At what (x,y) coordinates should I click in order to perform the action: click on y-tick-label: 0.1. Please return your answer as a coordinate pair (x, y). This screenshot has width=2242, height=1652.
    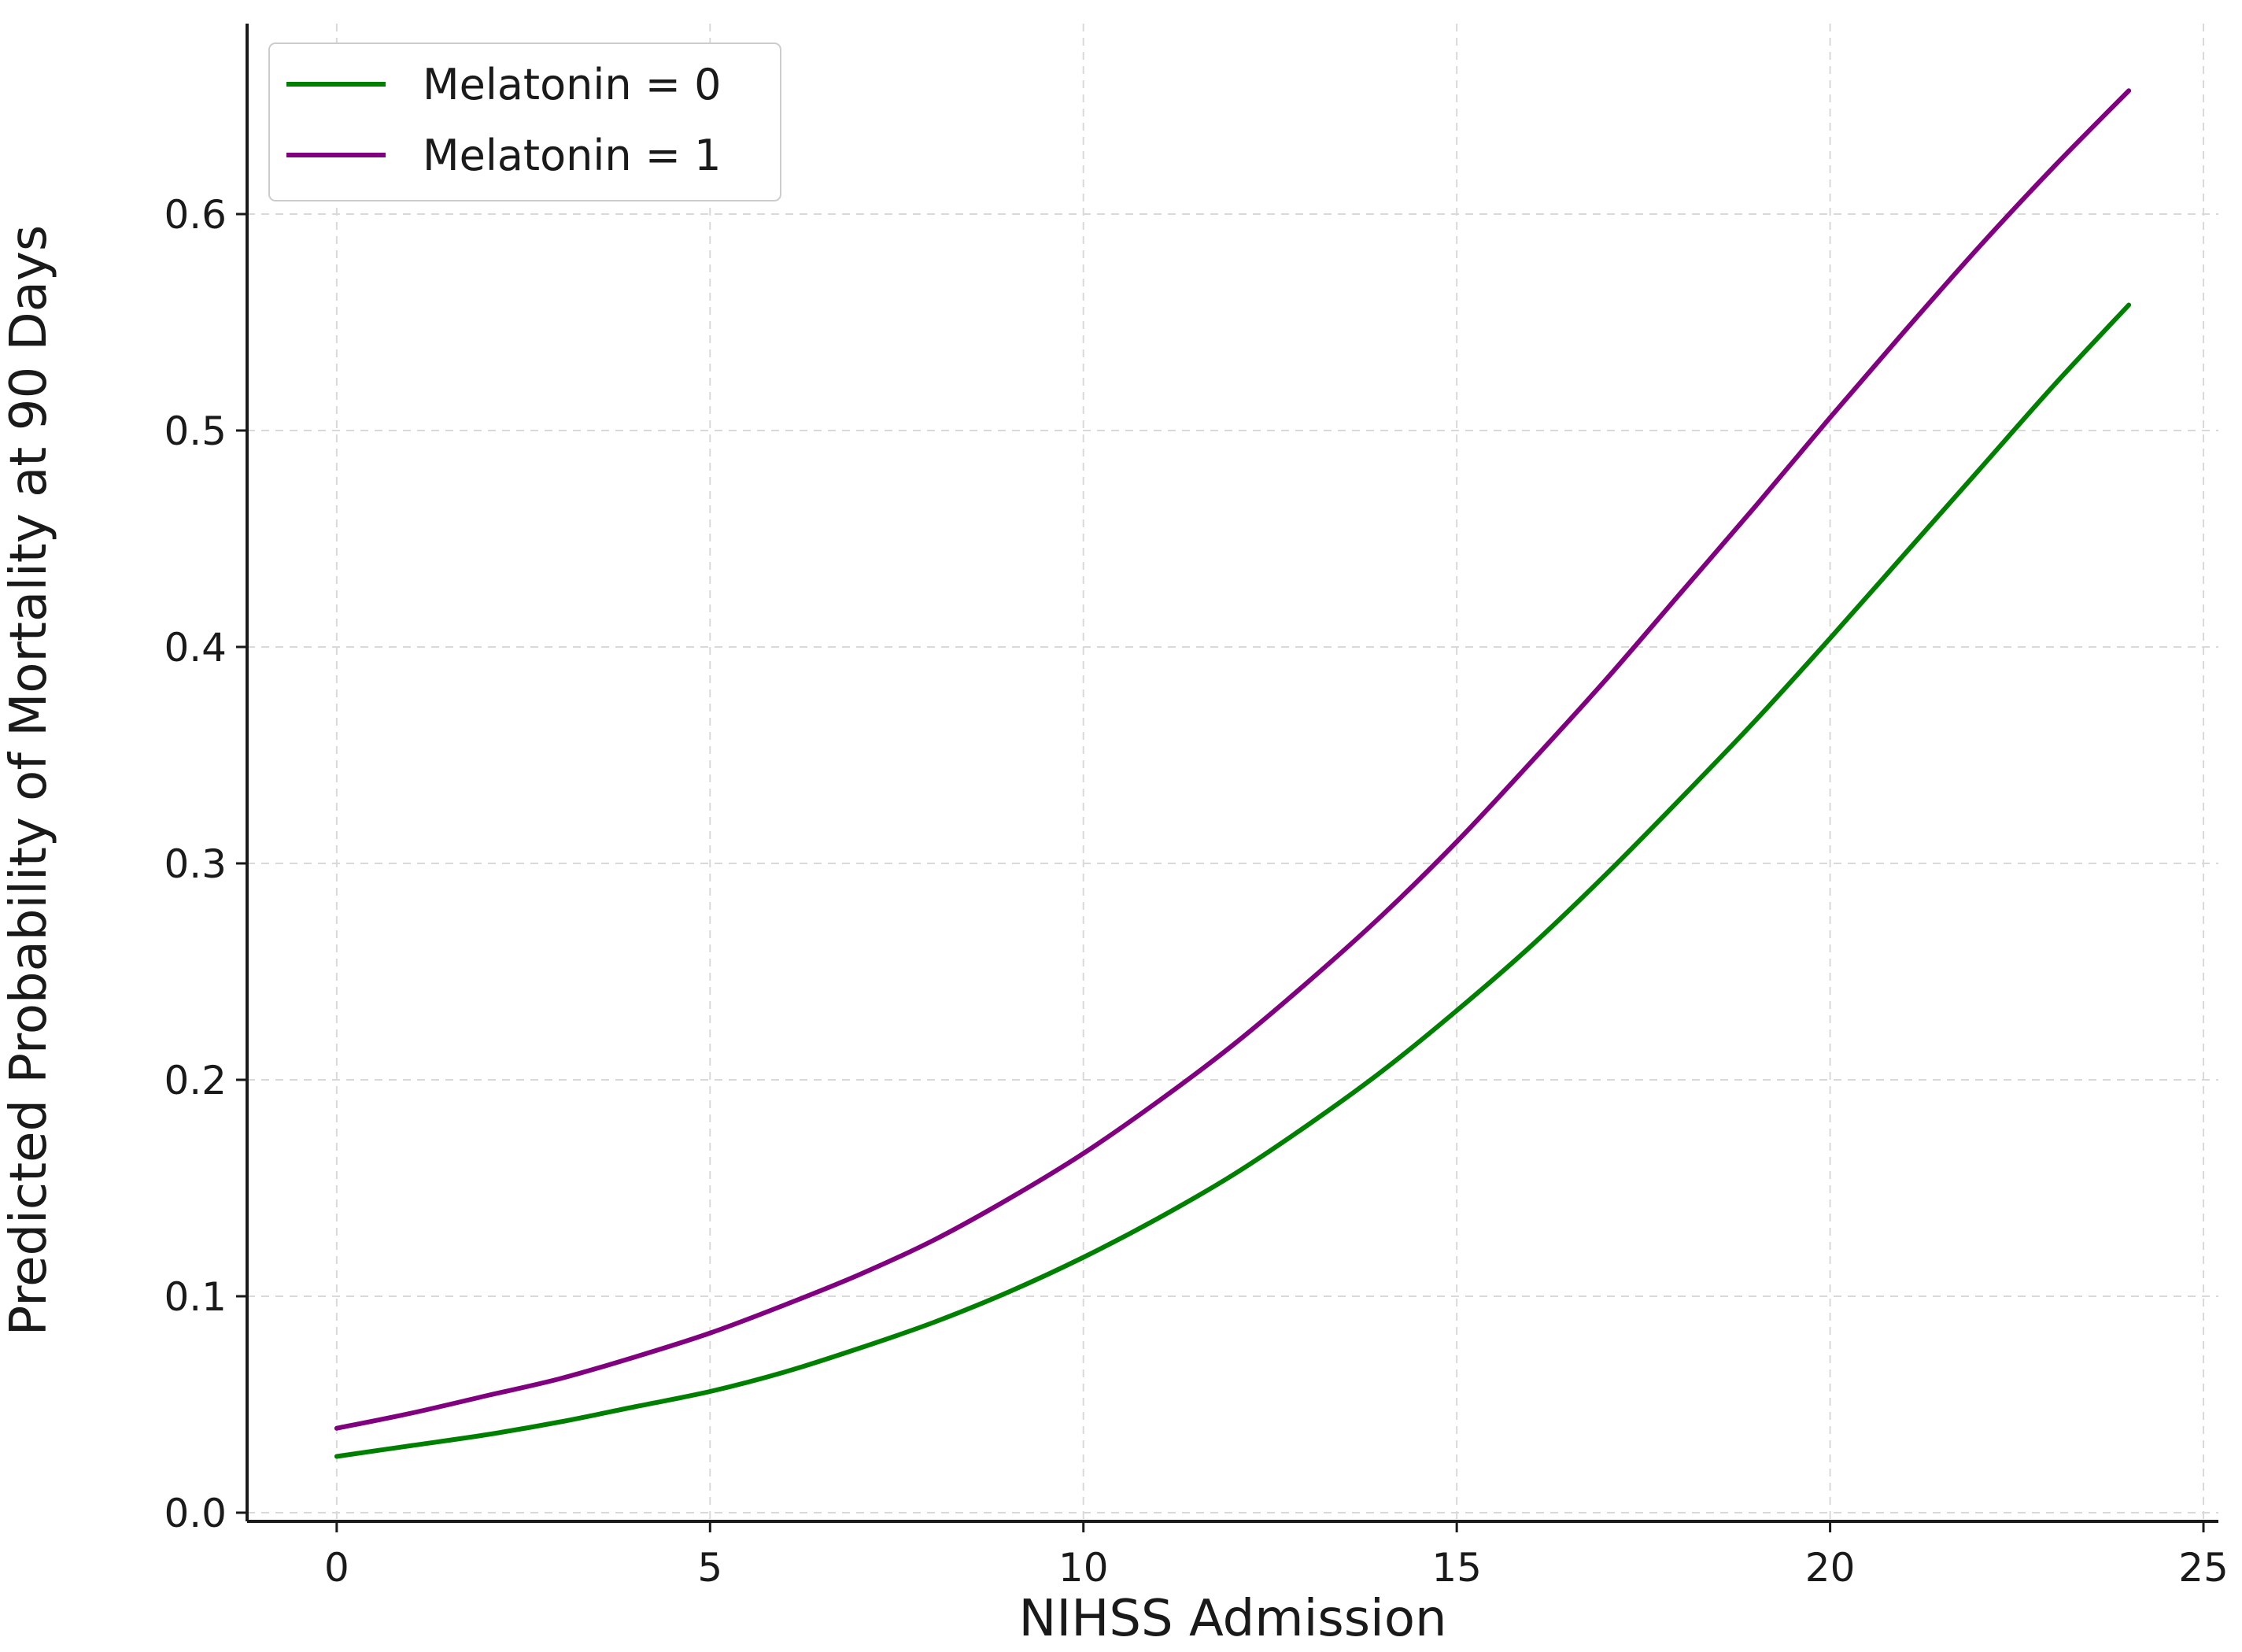
    Looking at the image, I should click on (195, 1297).